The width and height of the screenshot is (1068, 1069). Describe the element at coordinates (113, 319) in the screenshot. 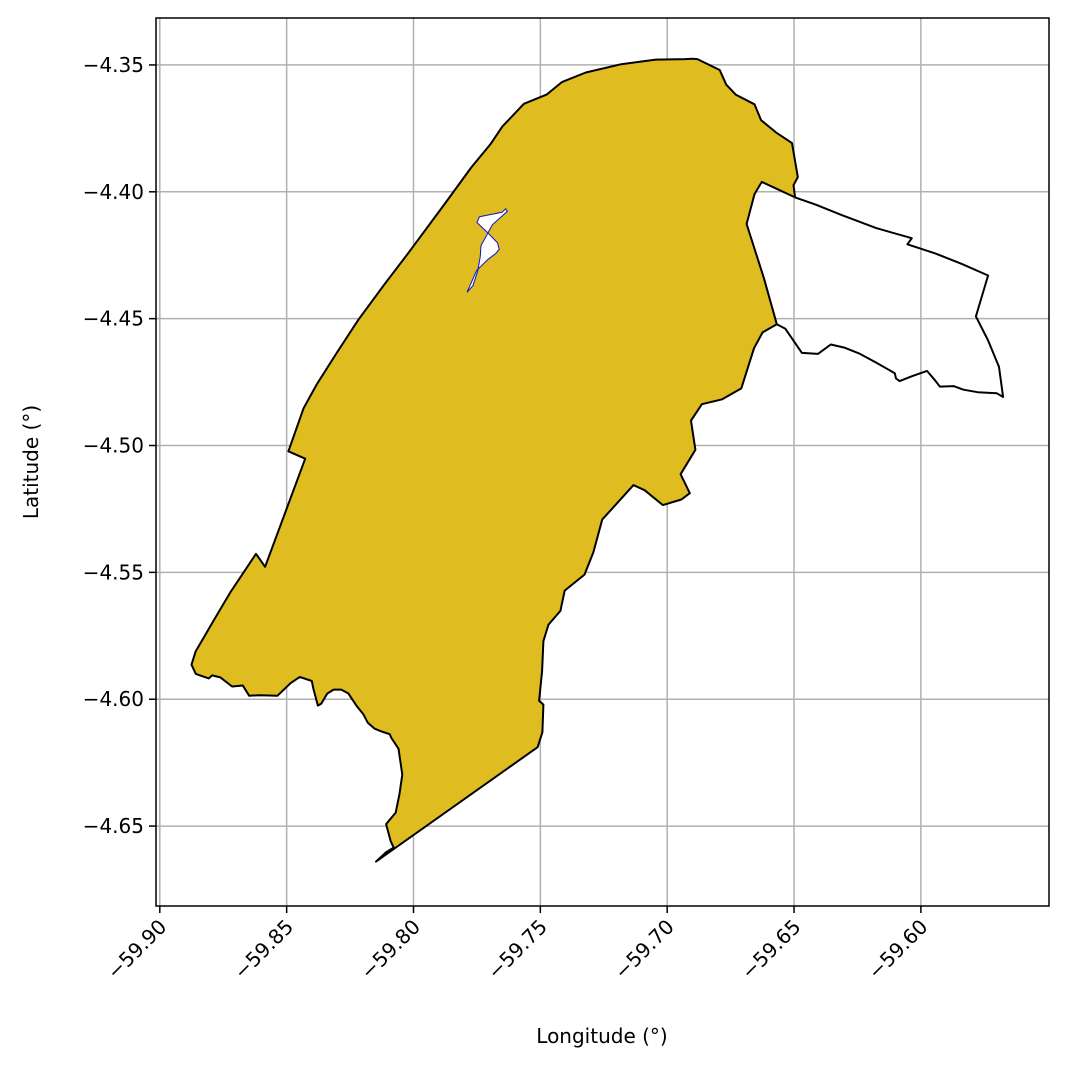

I see `y-tick-label: −4.45` at that location.